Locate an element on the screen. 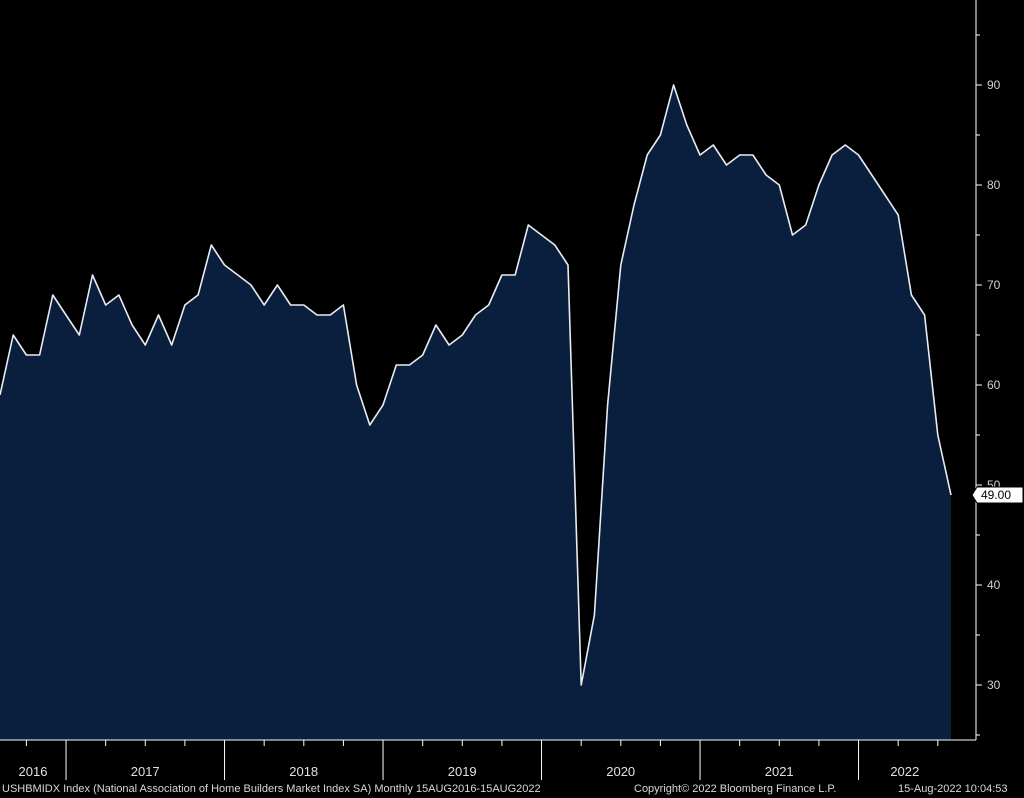 This screenshot has width=1024, height=798. y-tick-label: 60 is located at coordinates (994, 385).